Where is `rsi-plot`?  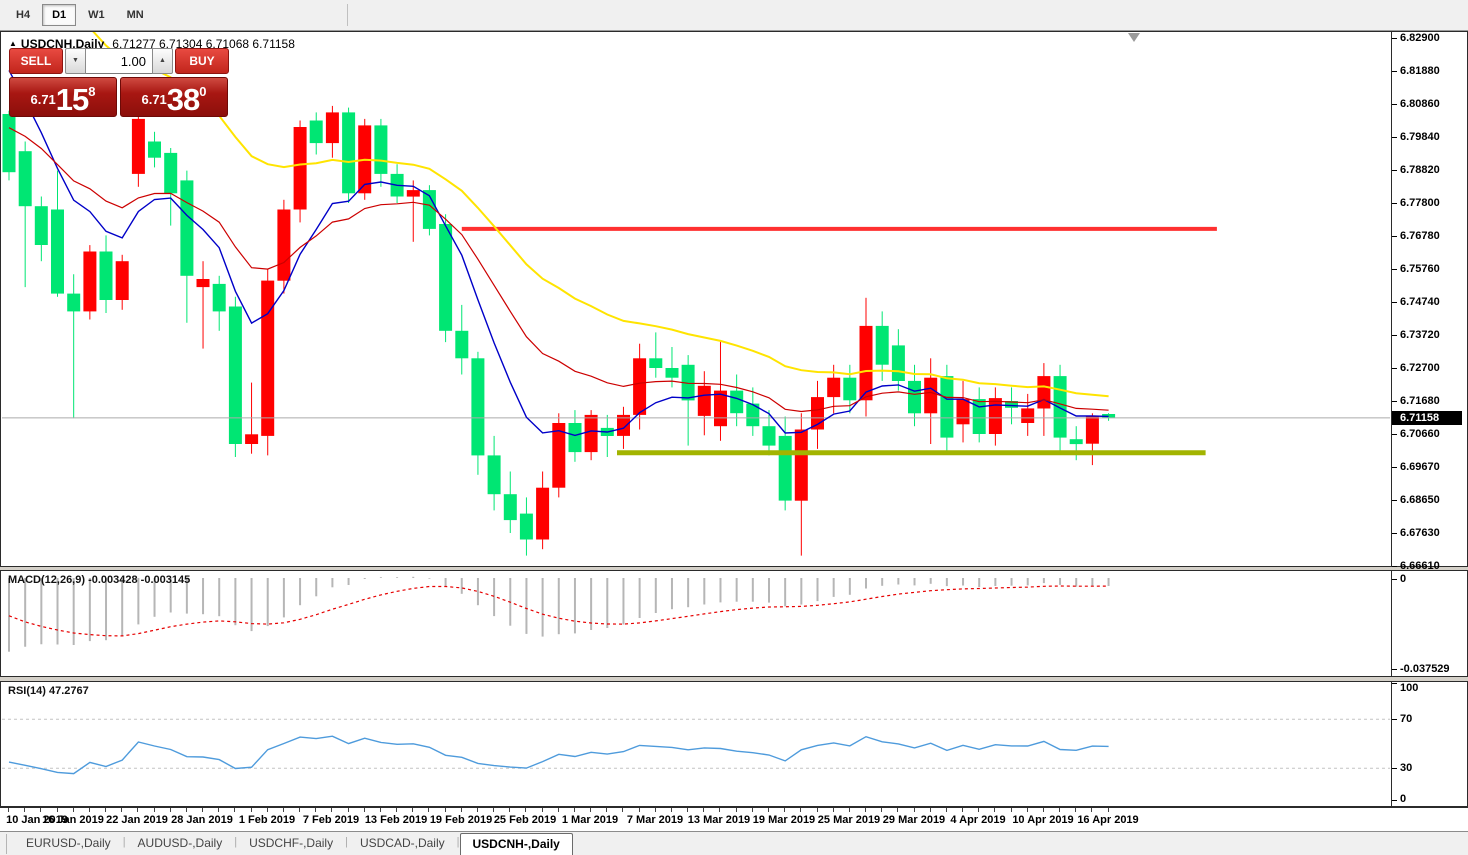
rsi-plot is located at coordinates (696, 744).